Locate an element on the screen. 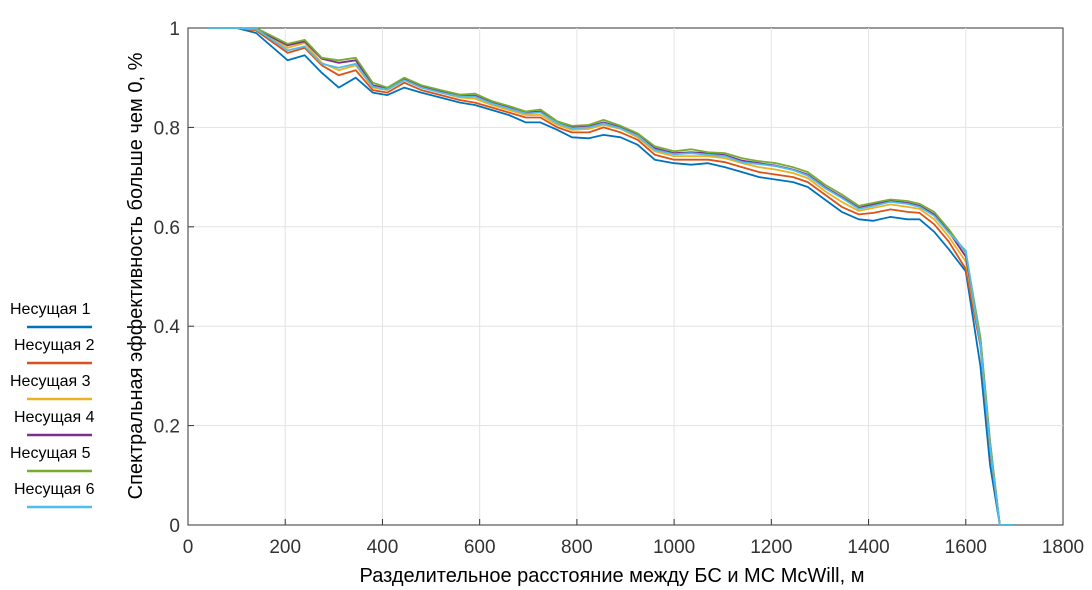 The image size is (1092, 590). x-tick-label: 800 is located at coordinates (577, 547).